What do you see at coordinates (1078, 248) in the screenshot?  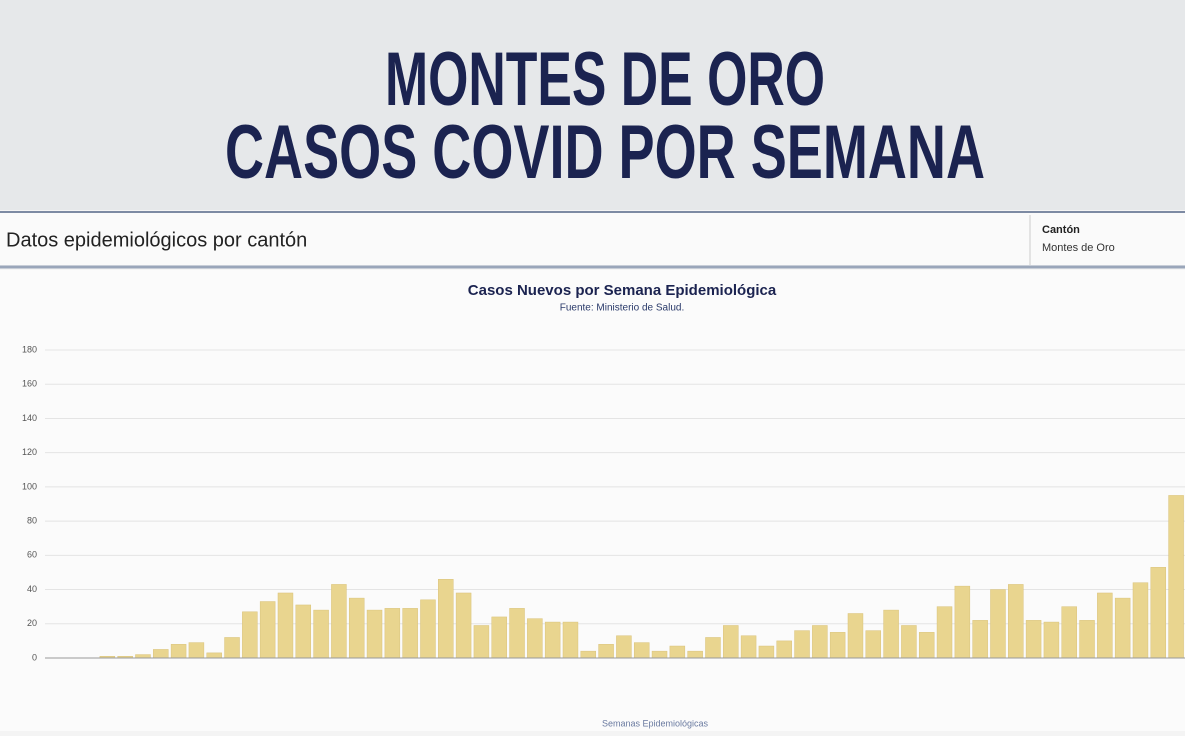 I see `filter-value: Montes de Oro` at bounding box center [1078, 248].